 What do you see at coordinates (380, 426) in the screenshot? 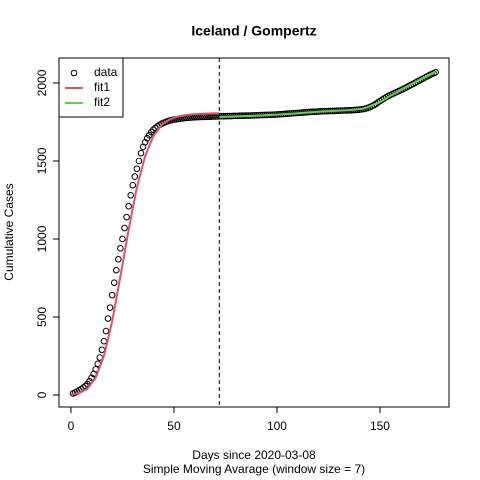
I see `x-tick-label: 150` at bounding box center [380, 426].